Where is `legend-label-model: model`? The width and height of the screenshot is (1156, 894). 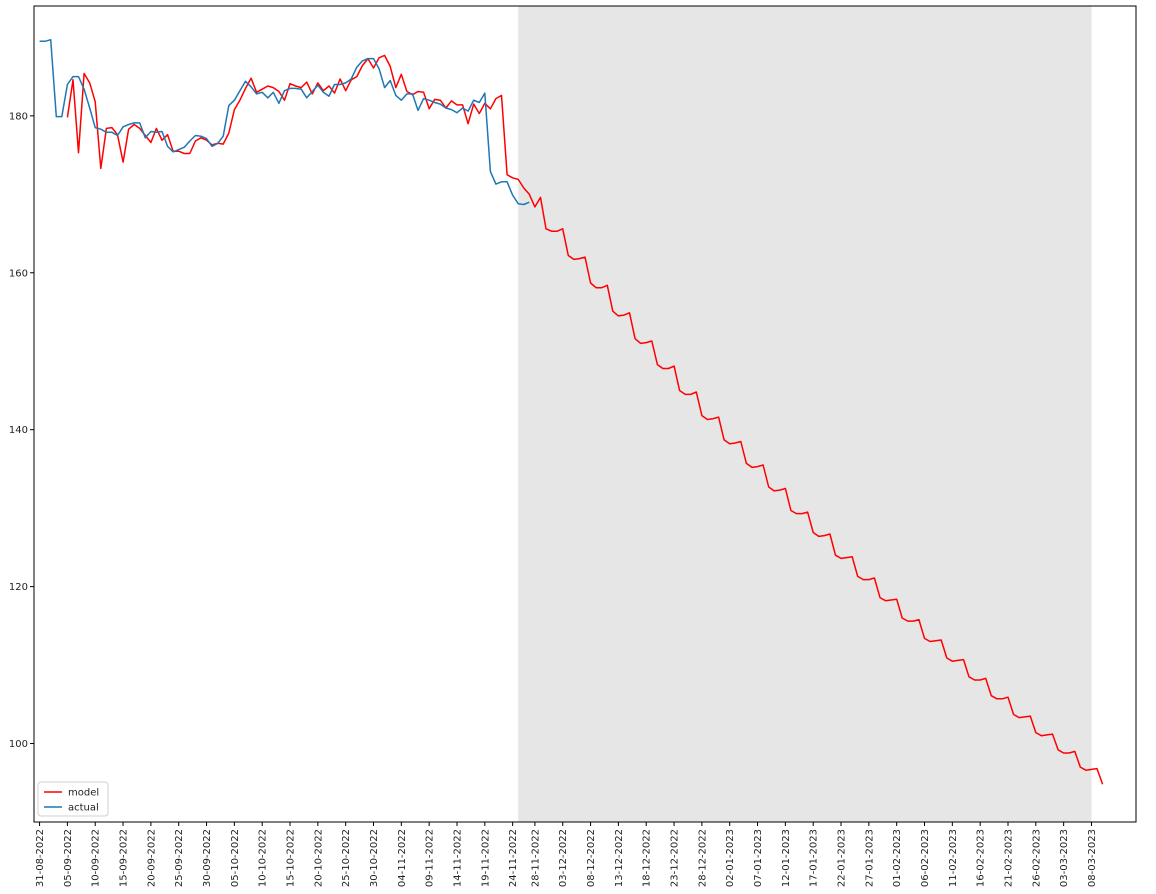 legend-label-model: model is located at coordinates (83, 793).